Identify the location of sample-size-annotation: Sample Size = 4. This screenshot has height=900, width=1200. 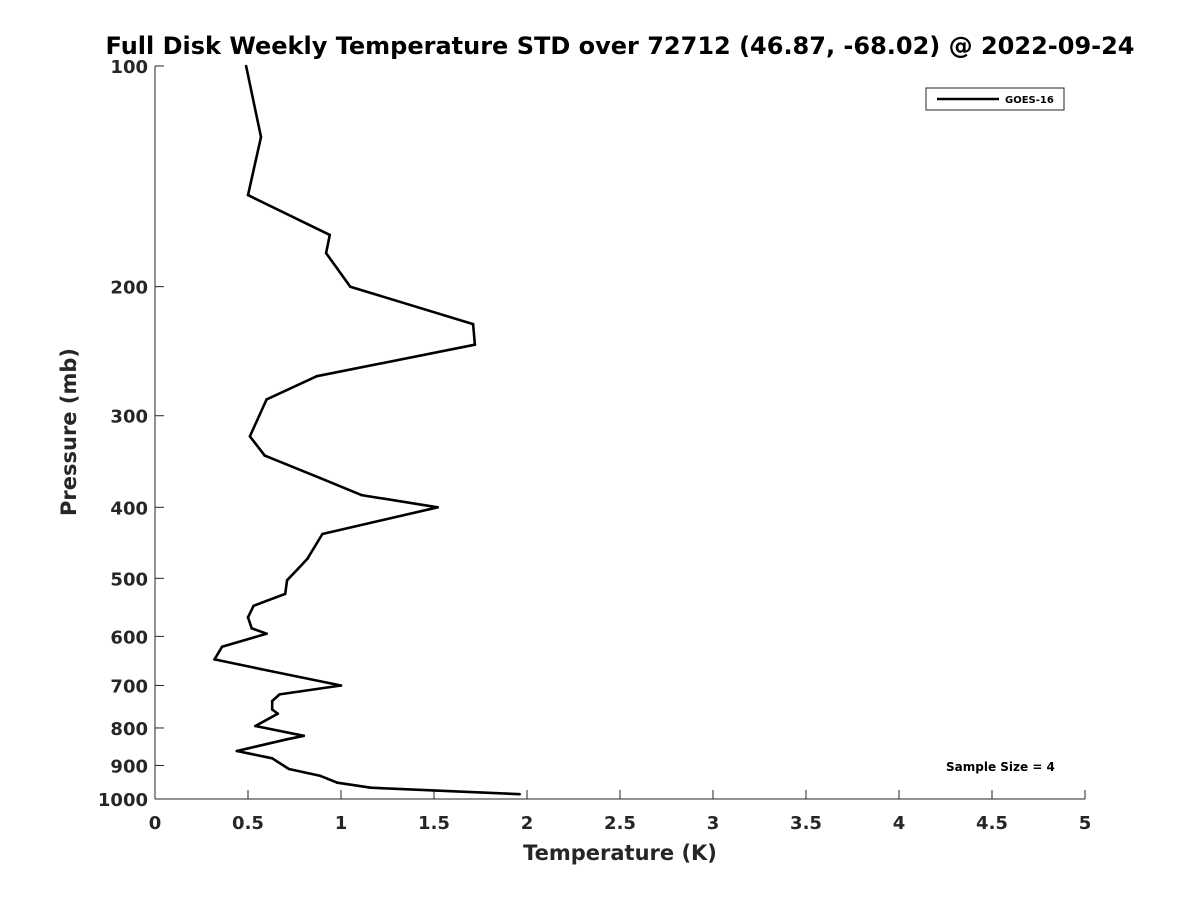
(1000, 767).